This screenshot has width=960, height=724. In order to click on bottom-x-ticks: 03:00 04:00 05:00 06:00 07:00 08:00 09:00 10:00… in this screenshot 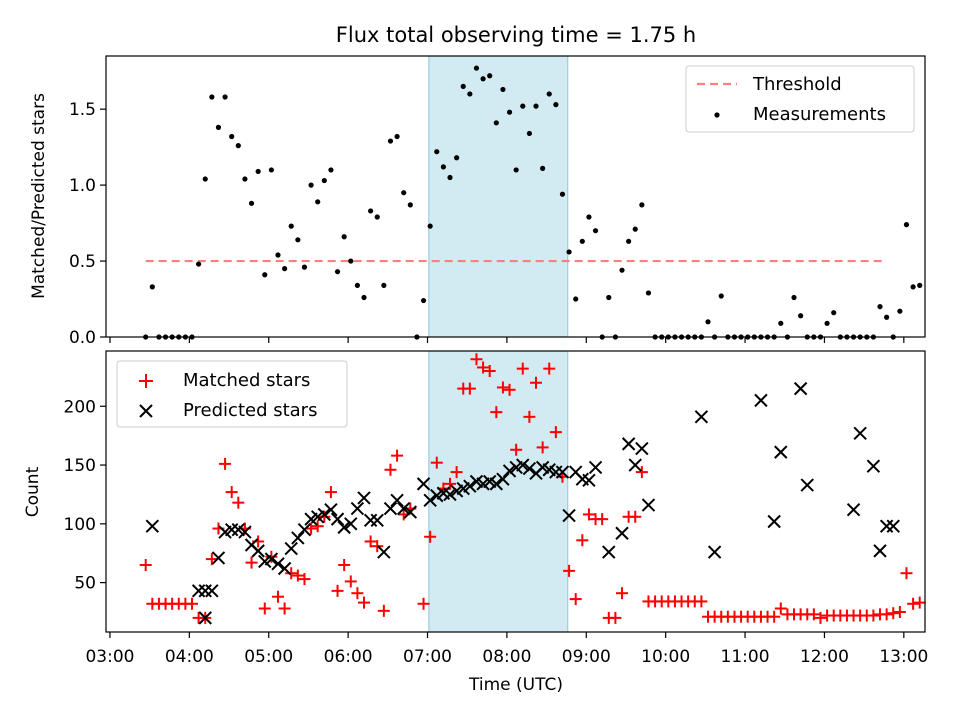, I will do `click(506, 649)`.